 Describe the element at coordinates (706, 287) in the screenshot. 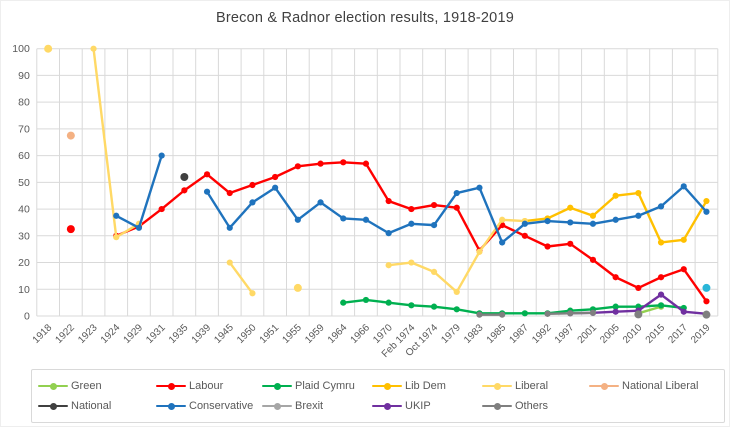

I see `series-brexit` at that location.